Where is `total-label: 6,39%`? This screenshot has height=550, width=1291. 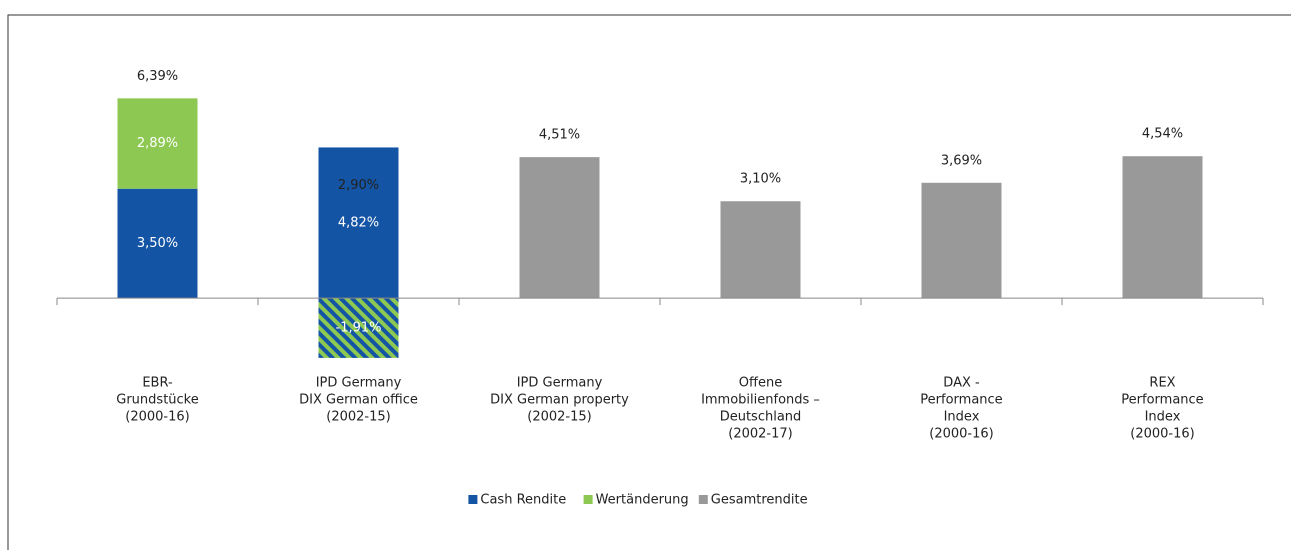
total-label: 6,39% is located at coordinates (157, 76).